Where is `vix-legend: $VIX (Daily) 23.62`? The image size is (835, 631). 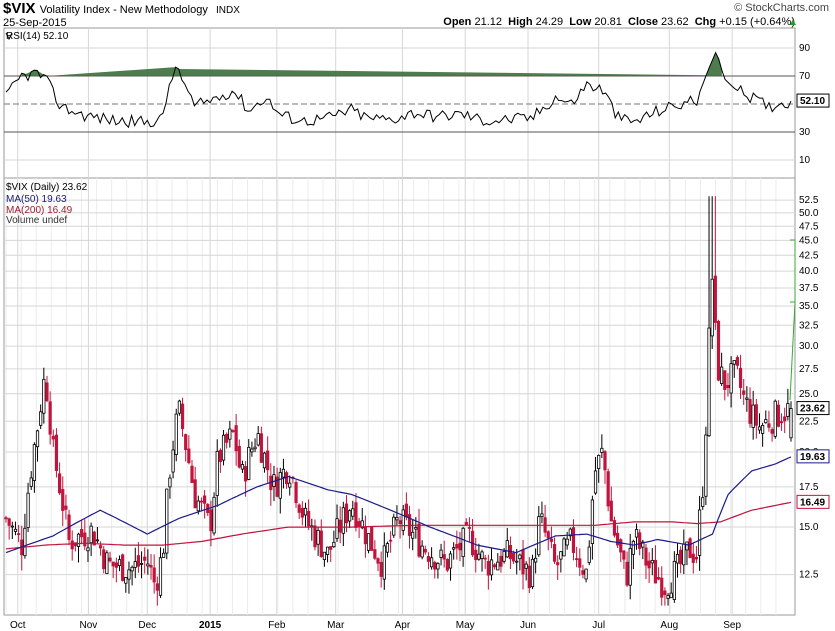 vix-legend: $VIX (Daily) 23.62 is located at coordinates (47, 187).